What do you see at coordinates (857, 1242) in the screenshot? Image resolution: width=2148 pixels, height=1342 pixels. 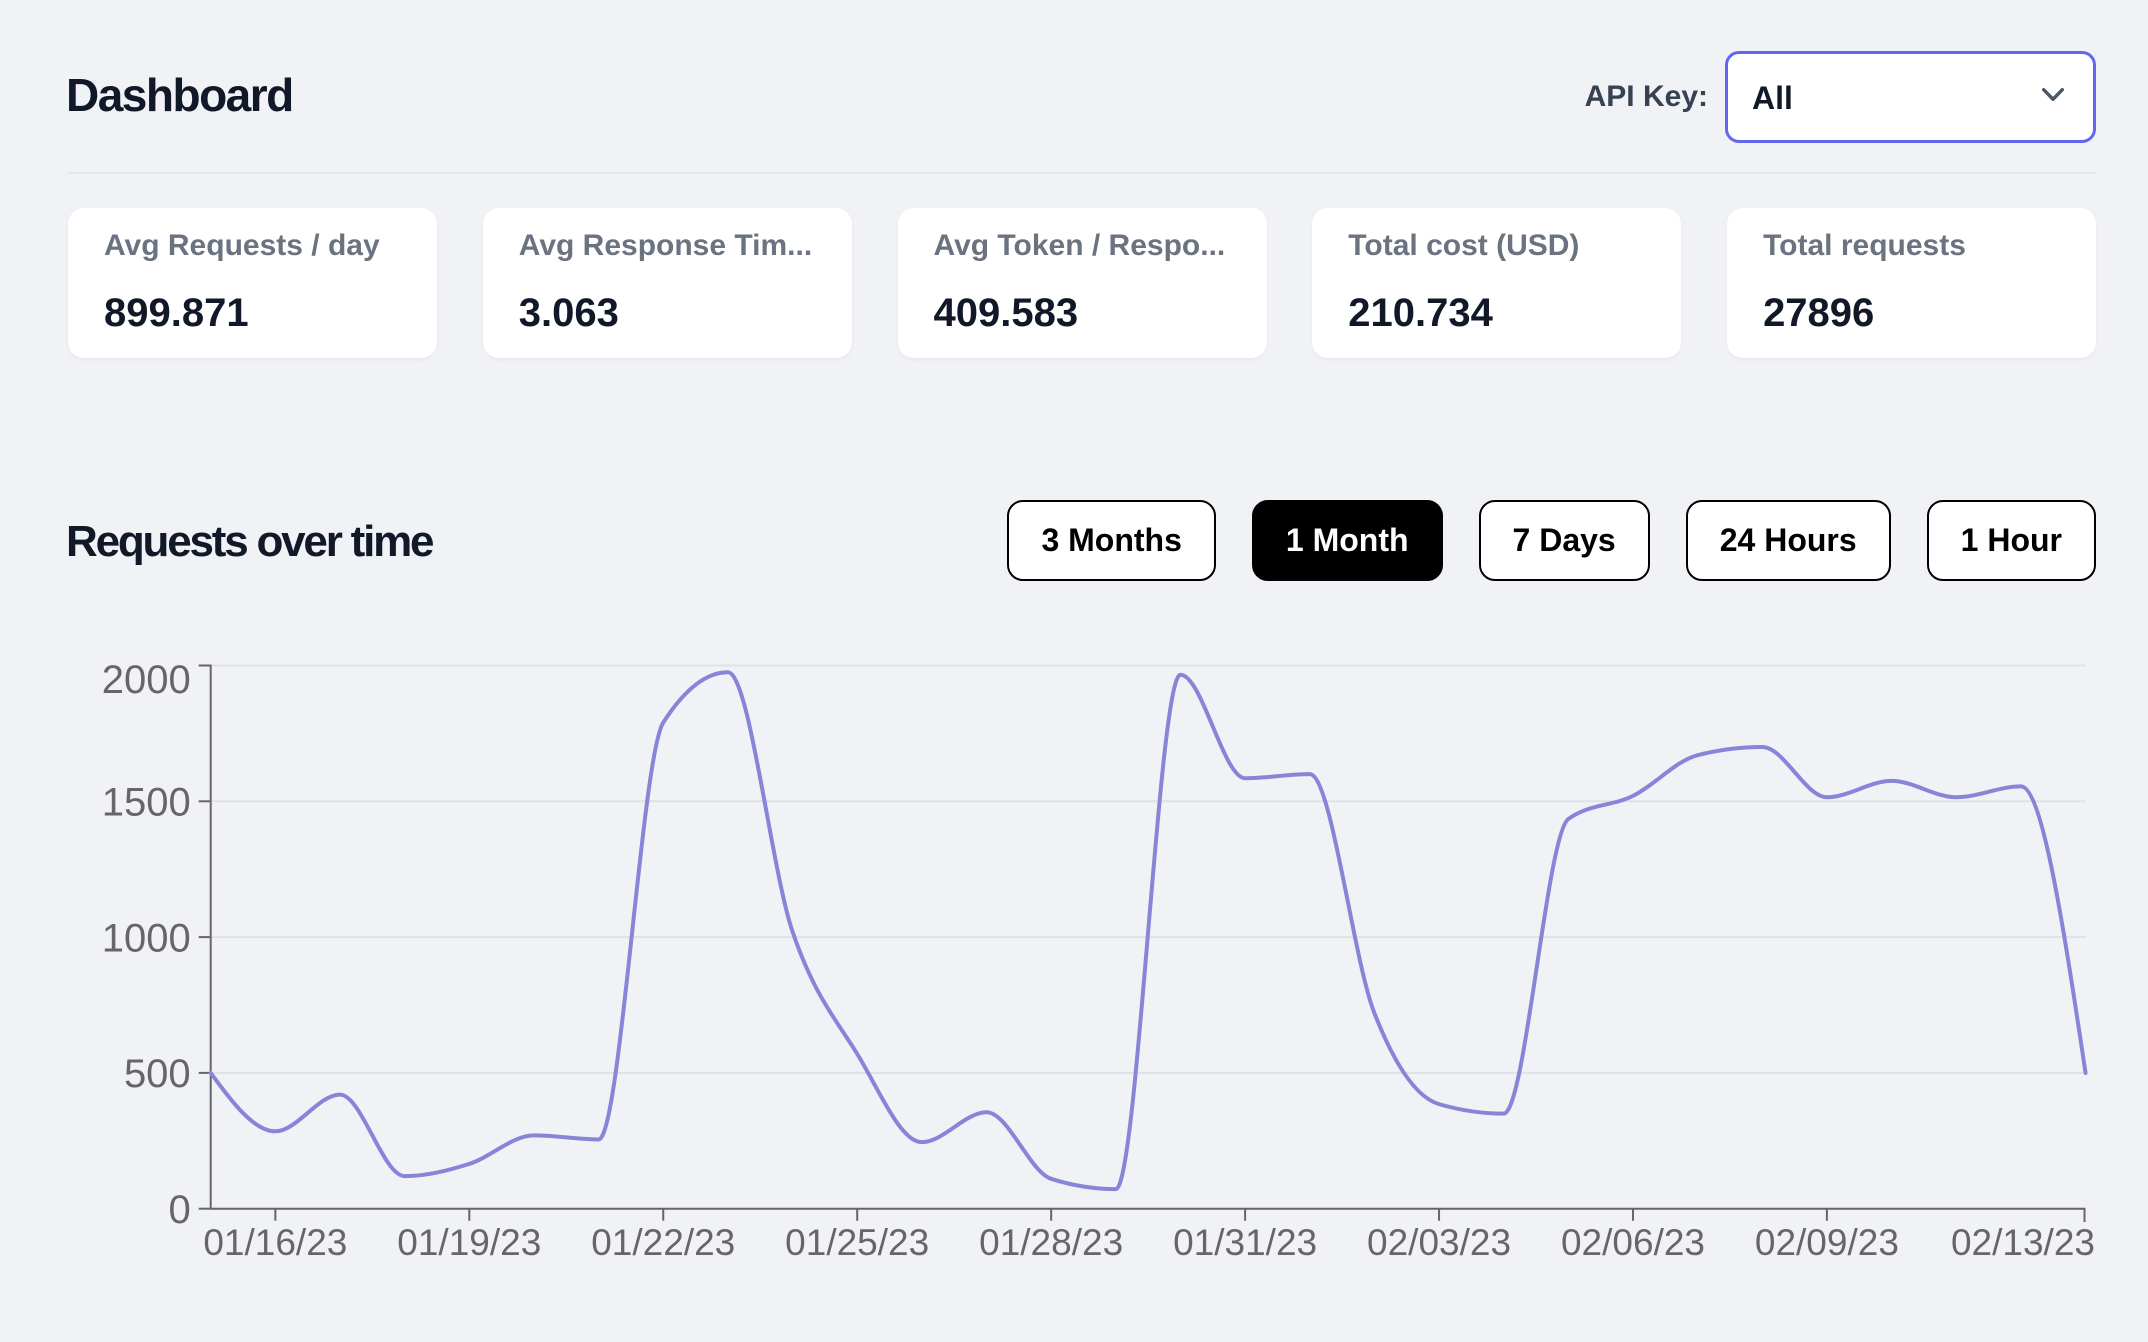 I see `svg-text: 01/25/23` at bounding box center [857, 1242].